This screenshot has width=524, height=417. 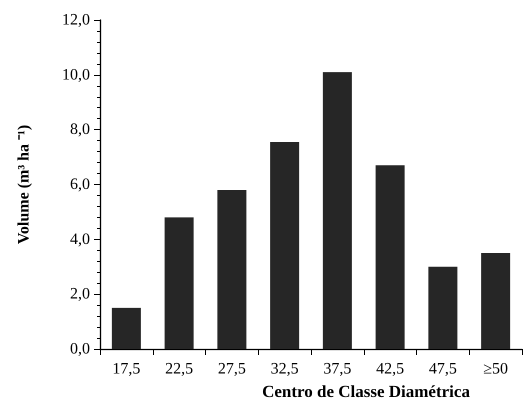 I want to click on x-tick-label: 32,5, so click(x=284, y=369).